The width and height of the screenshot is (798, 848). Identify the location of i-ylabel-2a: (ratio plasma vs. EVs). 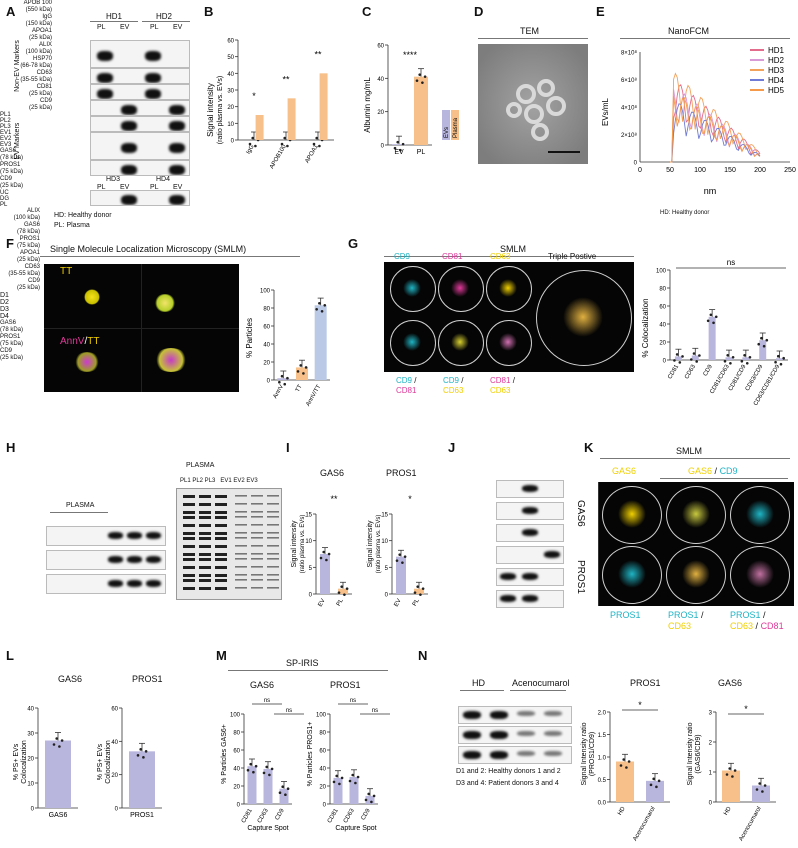
(303, 544).